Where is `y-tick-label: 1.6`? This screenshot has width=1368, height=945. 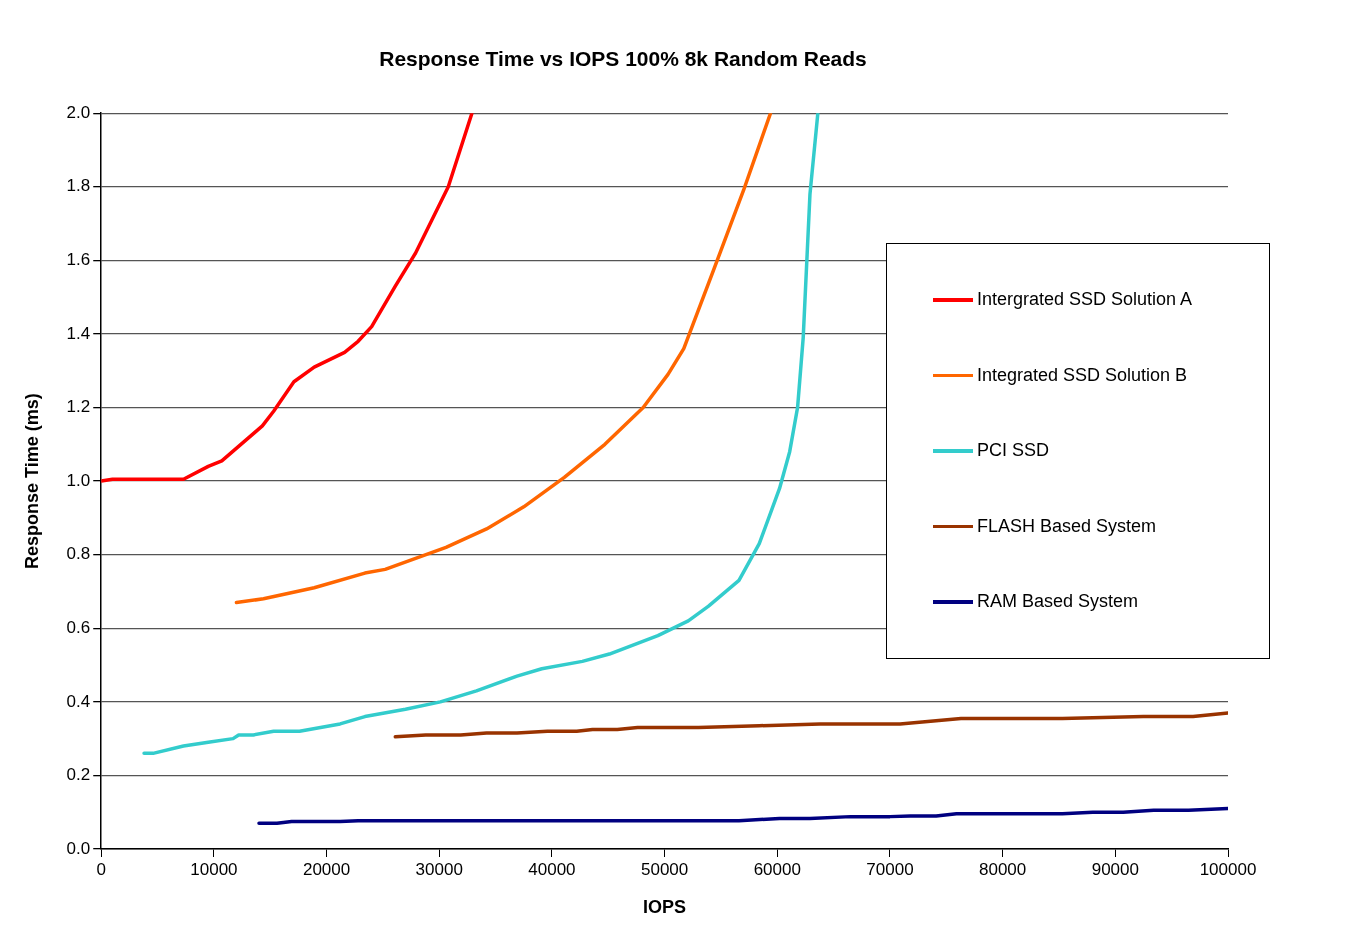 y-tick-label: 1.6 is located at coordinates (78, 260).